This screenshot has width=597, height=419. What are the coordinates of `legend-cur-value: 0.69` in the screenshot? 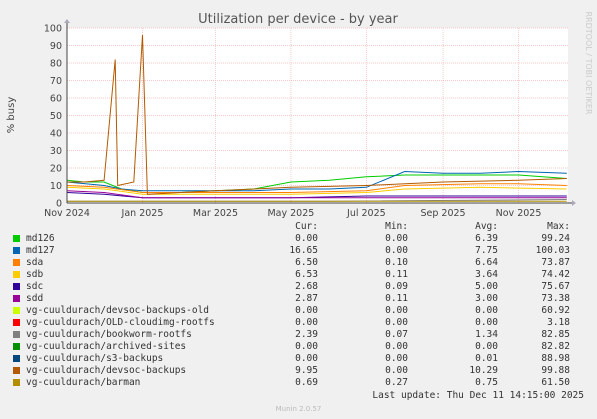 It's located at (306, 382).